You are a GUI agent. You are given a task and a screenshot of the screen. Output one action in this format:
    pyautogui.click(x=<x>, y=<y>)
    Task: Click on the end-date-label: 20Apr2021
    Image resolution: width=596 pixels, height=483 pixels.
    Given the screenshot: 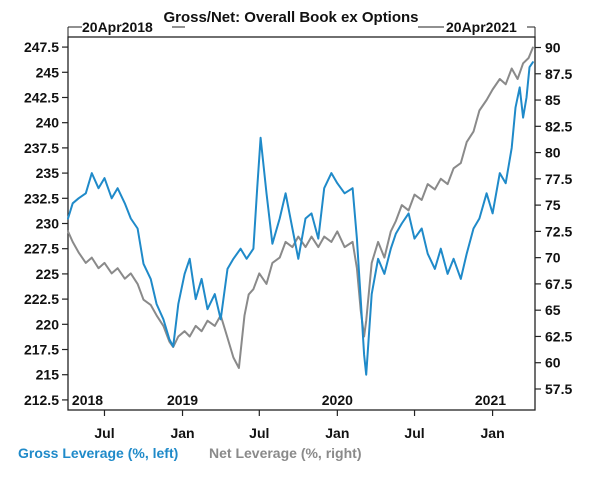 What is the action you would take?
    pyautogui.click(x=481, y=27)
    